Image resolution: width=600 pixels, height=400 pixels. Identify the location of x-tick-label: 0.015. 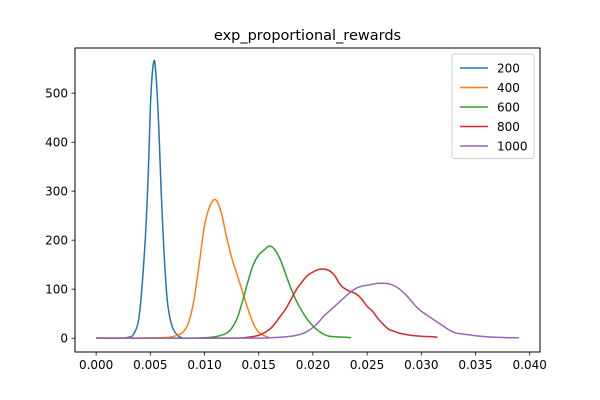
(259, 365).